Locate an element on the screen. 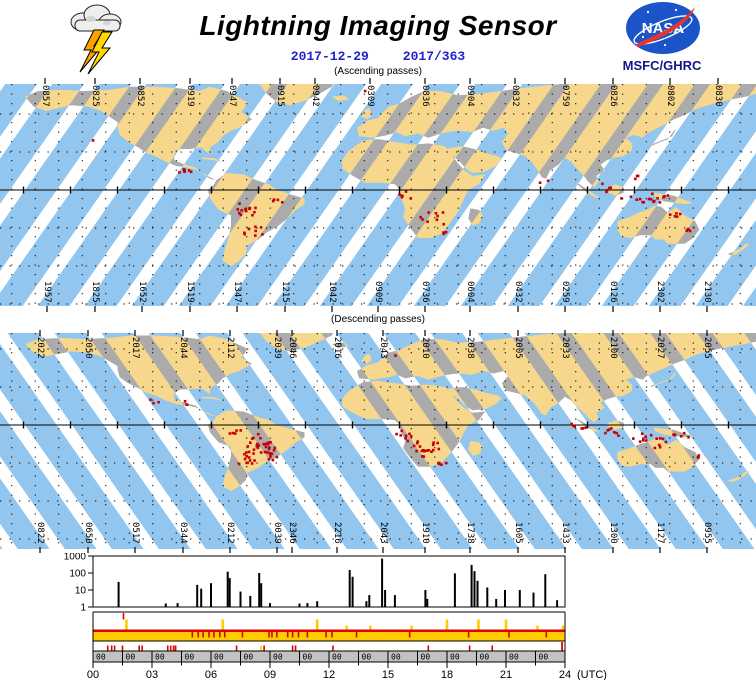 This screenshot has height=680, width=756. nasa-logo: NASA is located at coordinates (663, 28).